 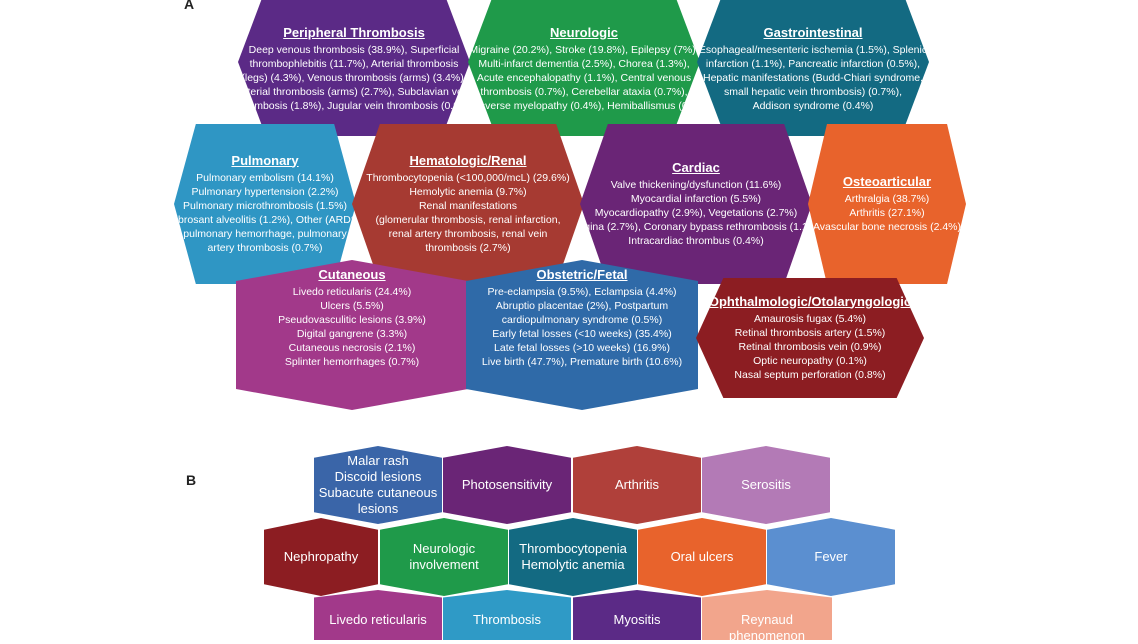 I want to click on hex-title: Neurologic, so click(x=584, y=32).